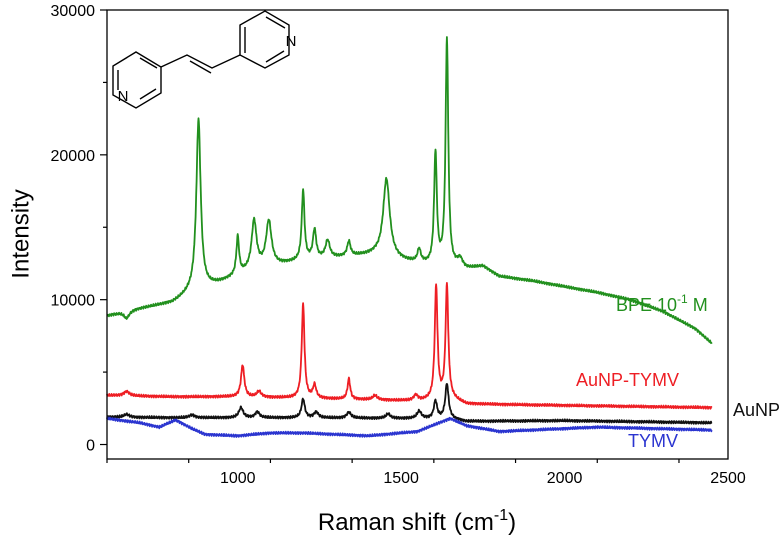 This screenshot has width=779, height=542. I want to click on series-label-aunp-tymv: AuNP-TYMV, so click(627, 380).